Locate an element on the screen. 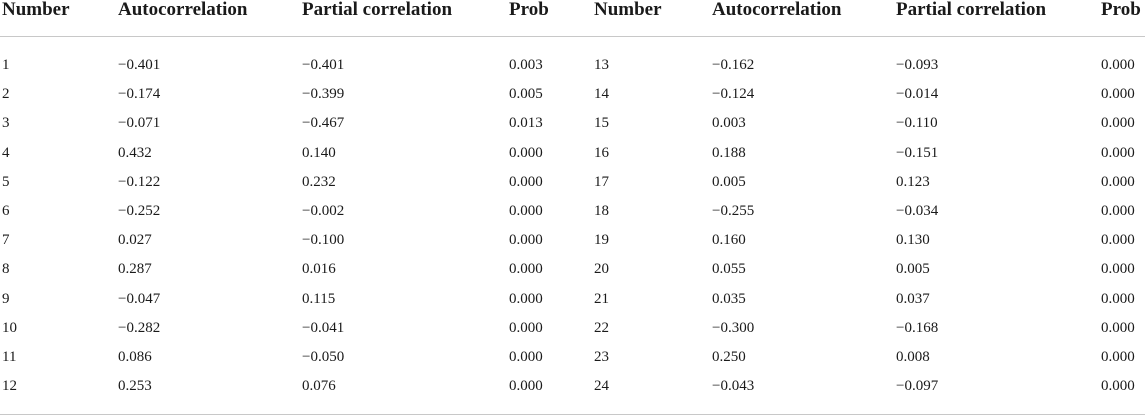 The height and width of the screenshot is (417, 1145). cell-autocorrelation-2: 0.250 is located at coordinates (729, 357).